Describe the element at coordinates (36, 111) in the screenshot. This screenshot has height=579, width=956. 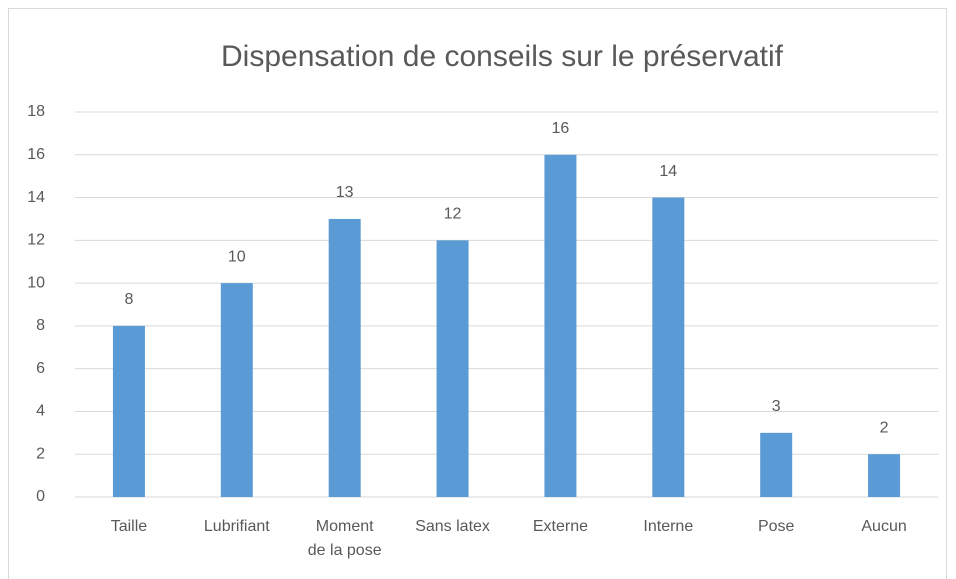
I see `y-tick-label: 18` at that location.